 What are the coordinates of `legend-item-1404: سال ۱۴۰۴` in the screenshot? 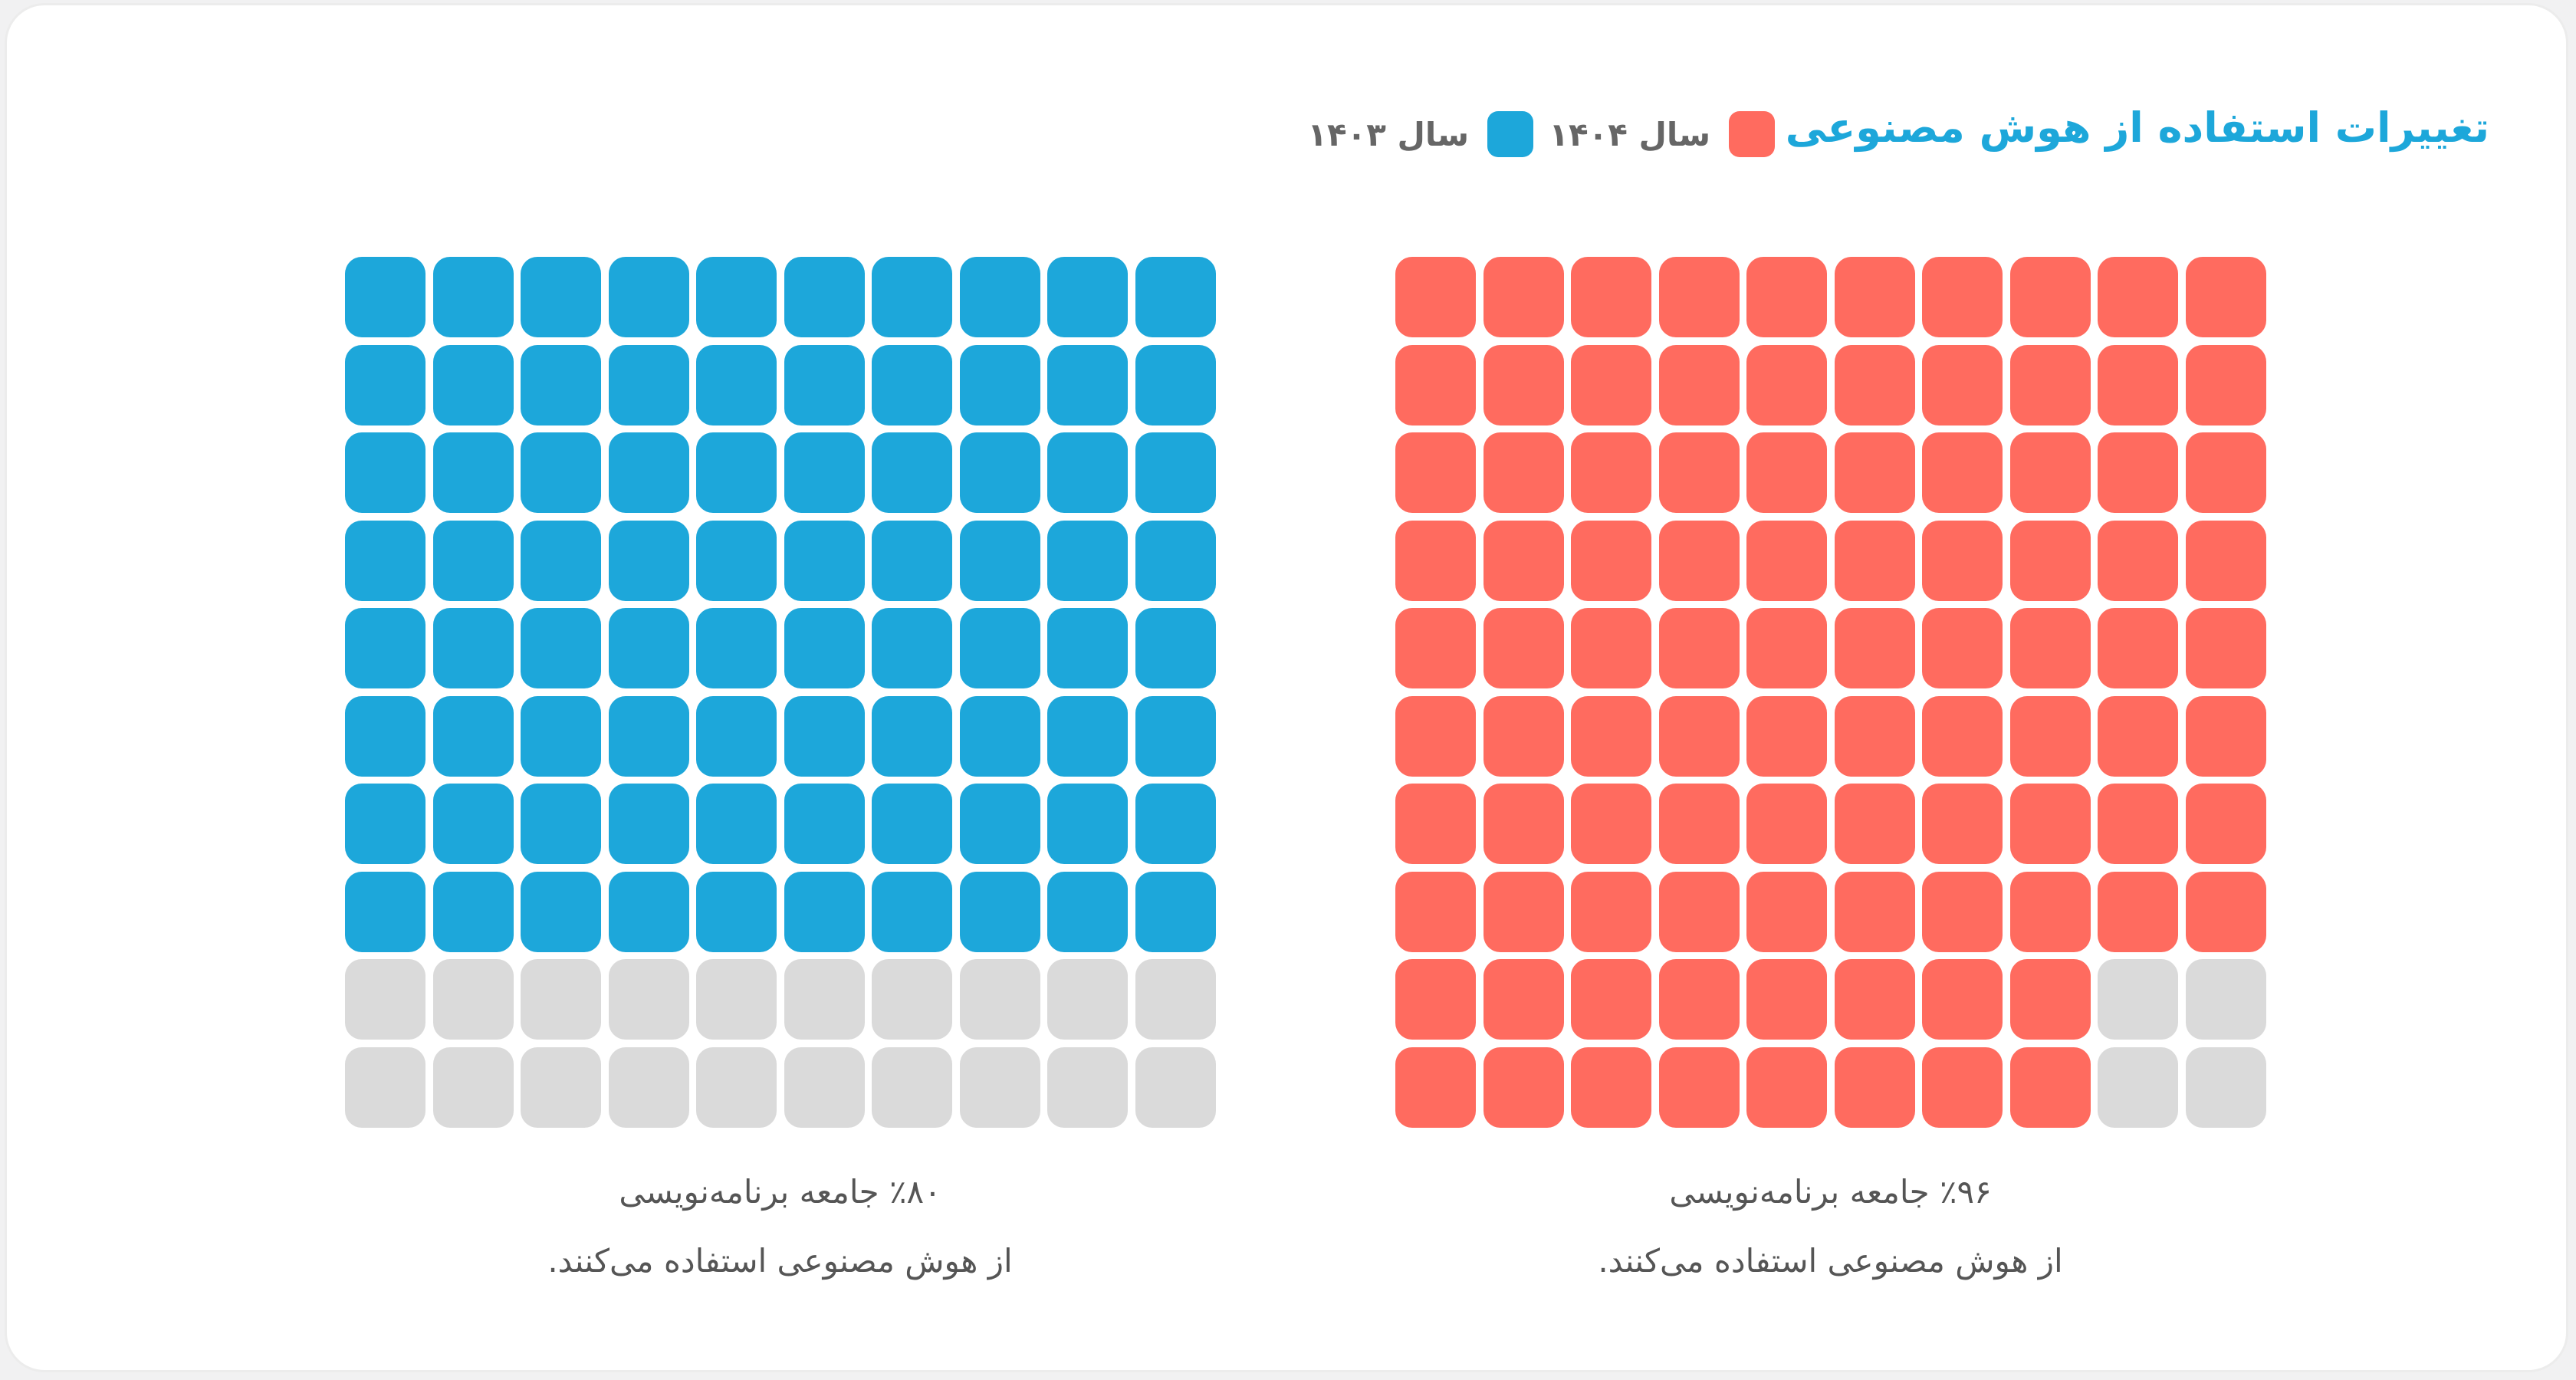 It's located at (1662, 134).